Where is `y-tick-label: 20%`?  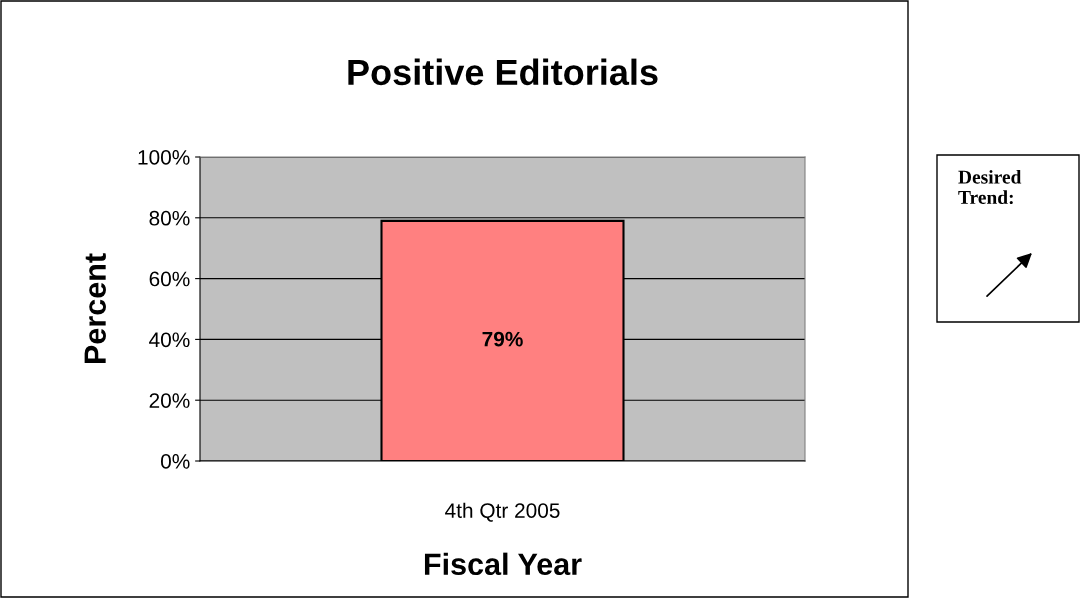 y-tick-label: 20% is located at coordinates (169, 400).